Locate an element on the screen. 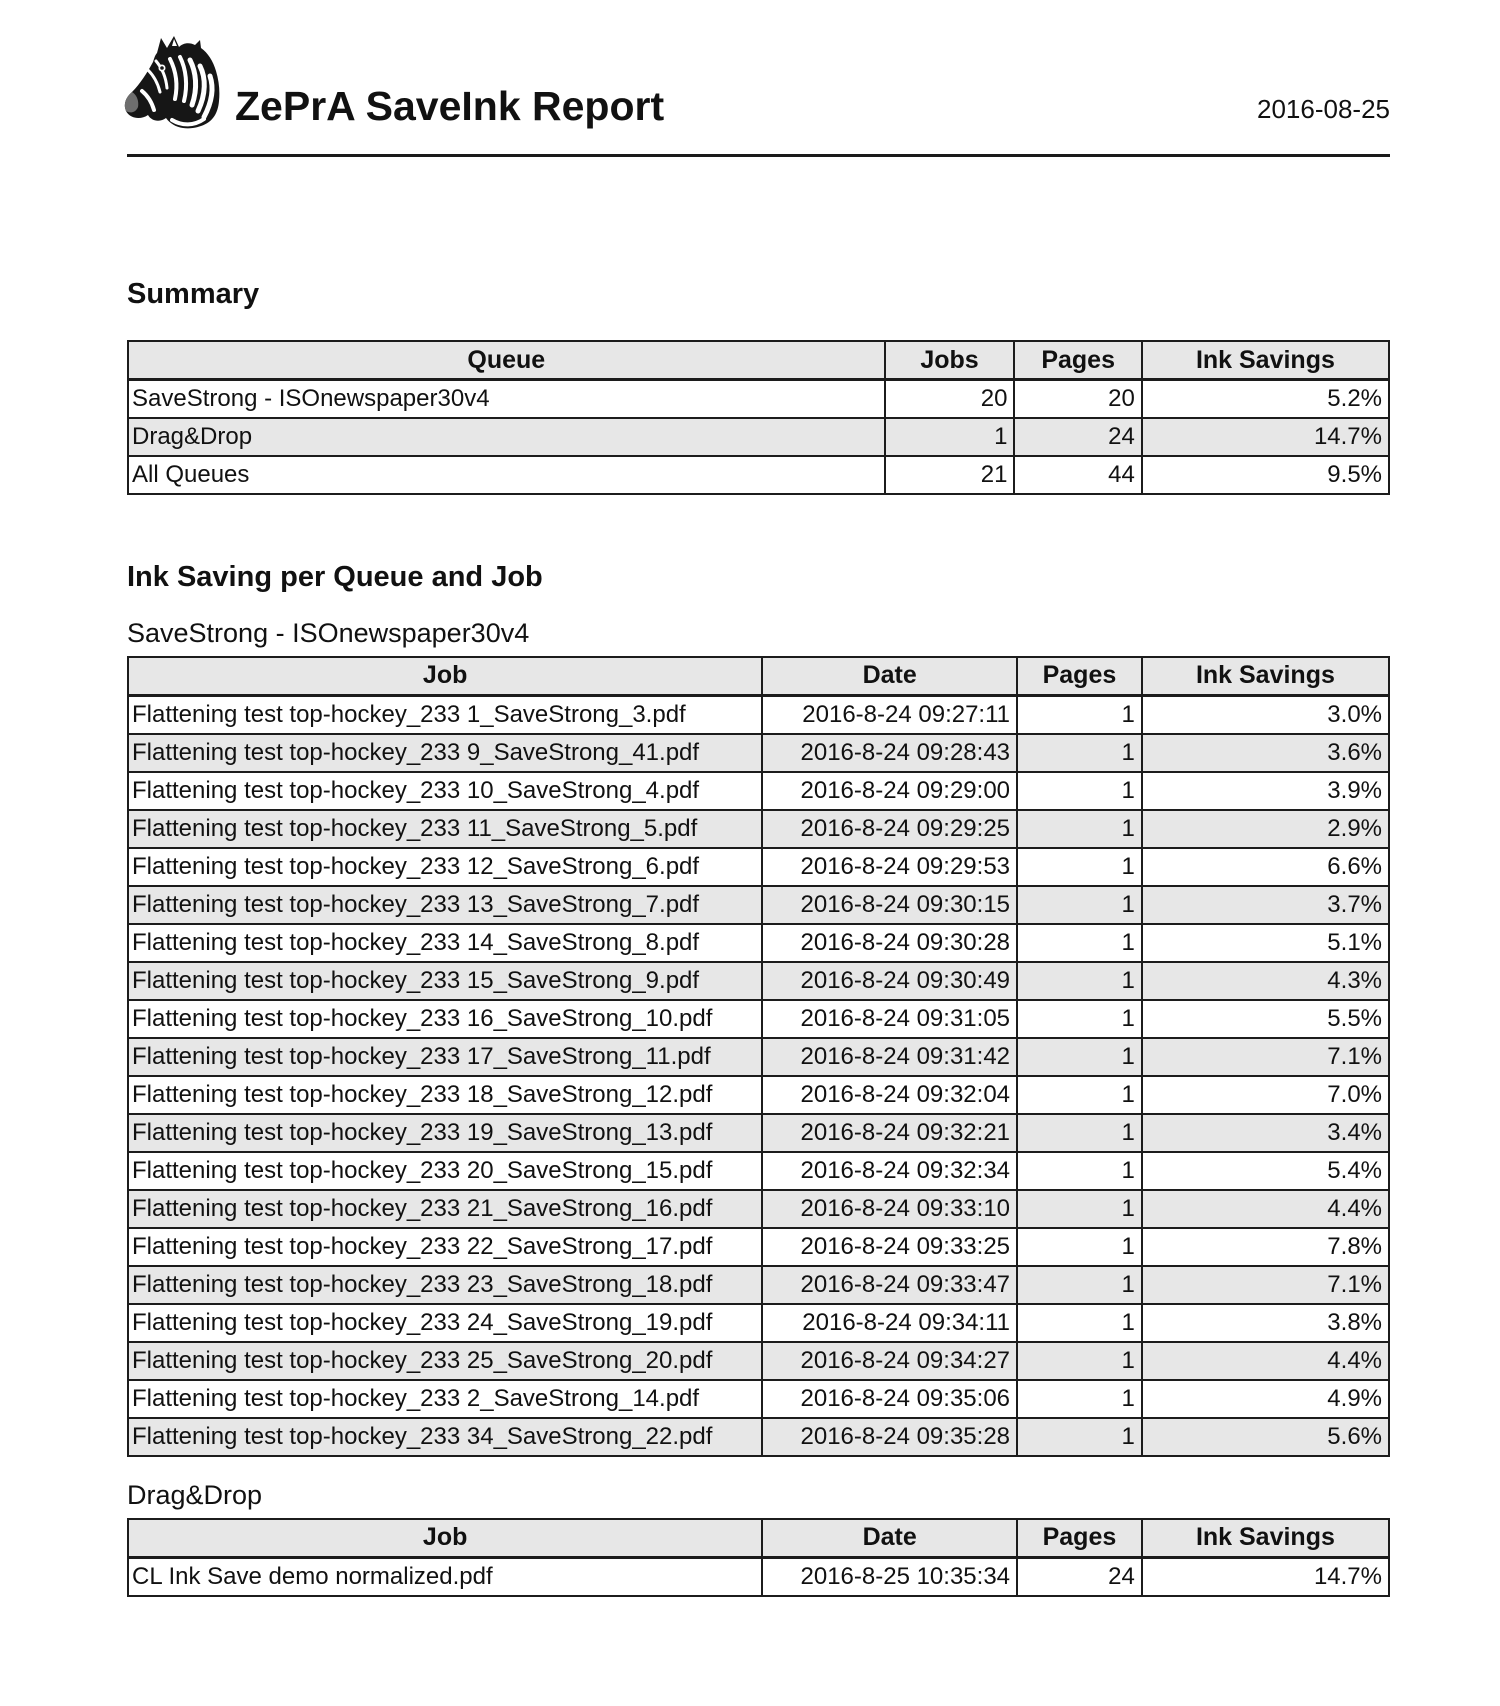 Image resolution: width=1500 pixels, height=1706 pixels. queue-cell: All Queues is located at coordinates (506, 475).